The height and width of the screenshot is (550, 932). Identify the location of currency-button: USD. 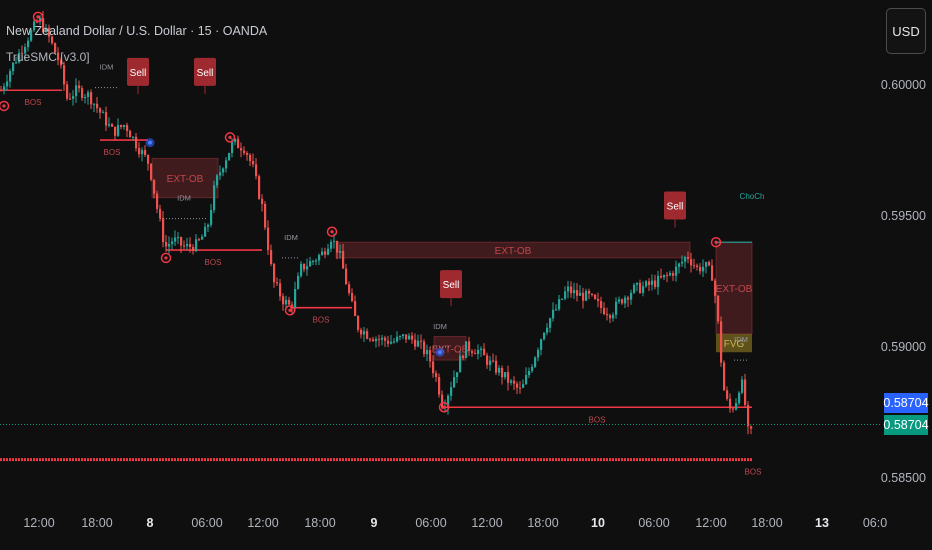
(906, 31).